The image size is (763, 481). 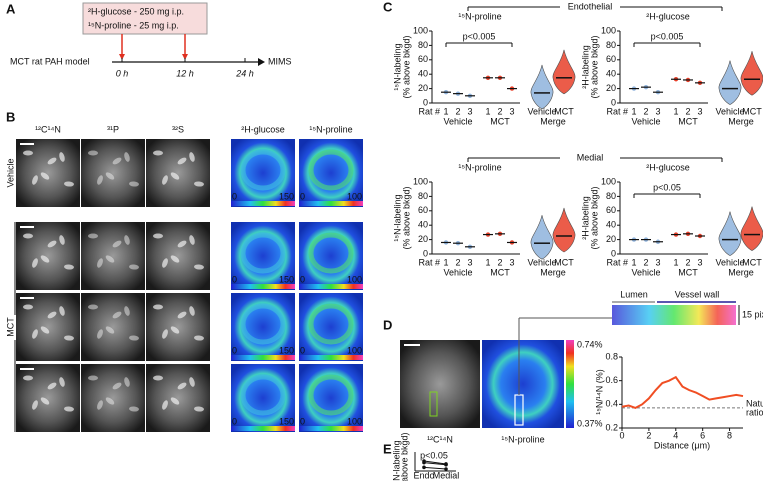 What do you see at coordinates (48, 129) in the screenshot?
I see `column-header: ¹²C¹⁴N` at bounding box center [48, 129].